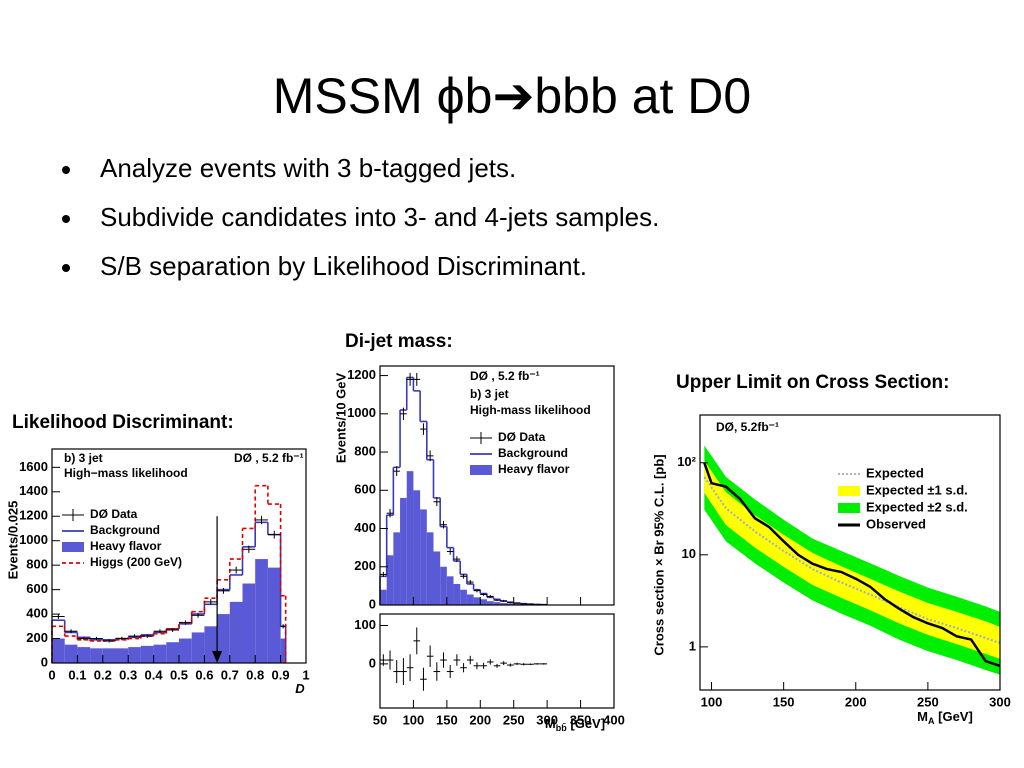 This screenshot has height=768, width=1024. I want to click on y-axis-label: Events/10 GeV, so click(340, 418).